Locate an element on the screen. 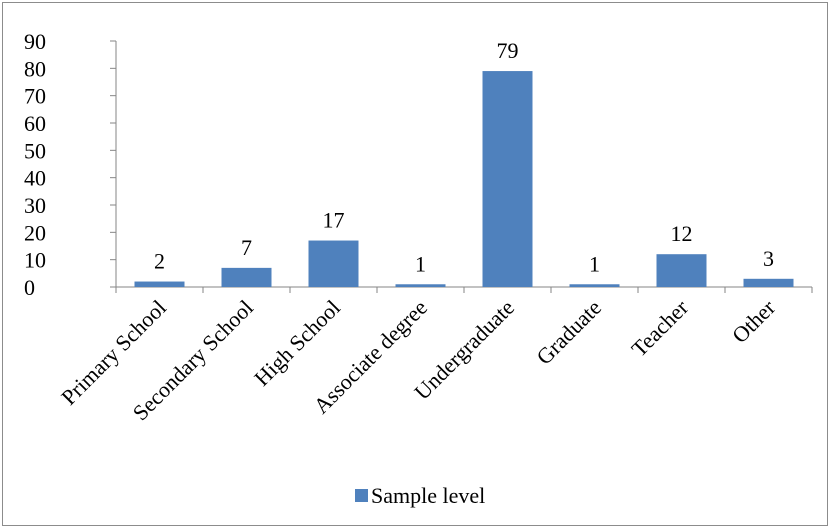 The height and width of the screenshot is (530, 832). legend: Sample level is located at coordinates (420, 495).